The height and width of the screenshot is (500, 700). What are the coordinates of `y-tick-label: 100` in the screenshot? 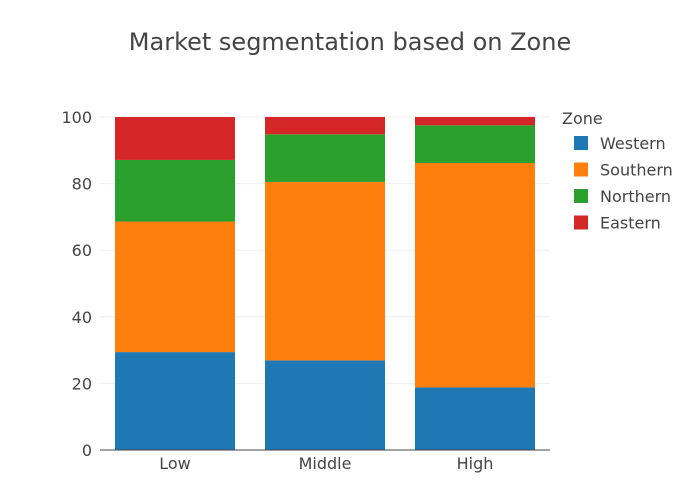 It's located at (76, 117).